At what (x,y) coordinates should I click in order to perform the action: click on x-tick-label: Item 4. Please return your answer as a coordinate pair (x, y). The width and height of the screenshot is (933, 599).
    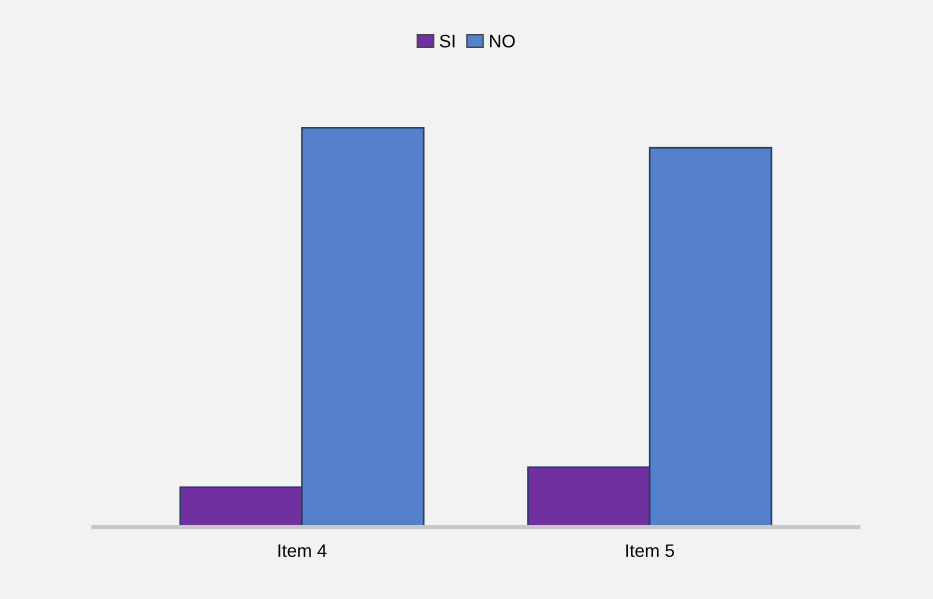
    Looking at the image, I should click on (302, 551).